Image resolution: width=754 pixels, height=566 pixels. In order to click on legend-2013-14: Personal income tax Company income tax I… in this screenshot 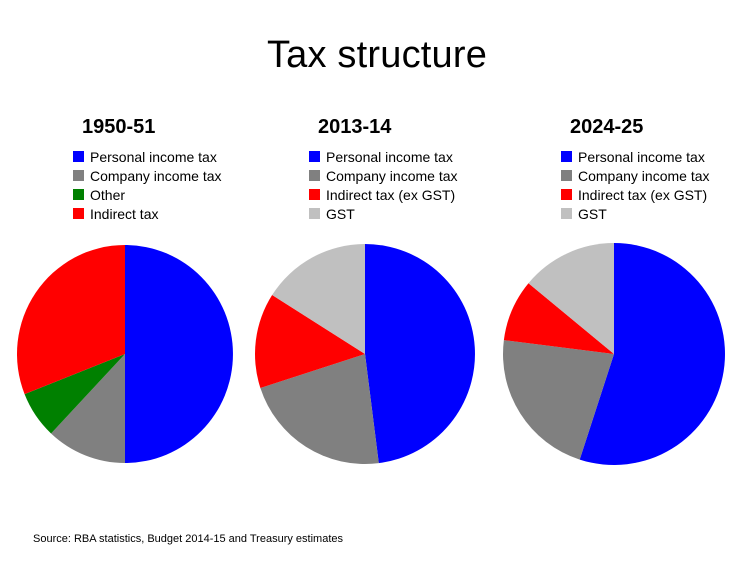, I will do `click(425, 185)`.